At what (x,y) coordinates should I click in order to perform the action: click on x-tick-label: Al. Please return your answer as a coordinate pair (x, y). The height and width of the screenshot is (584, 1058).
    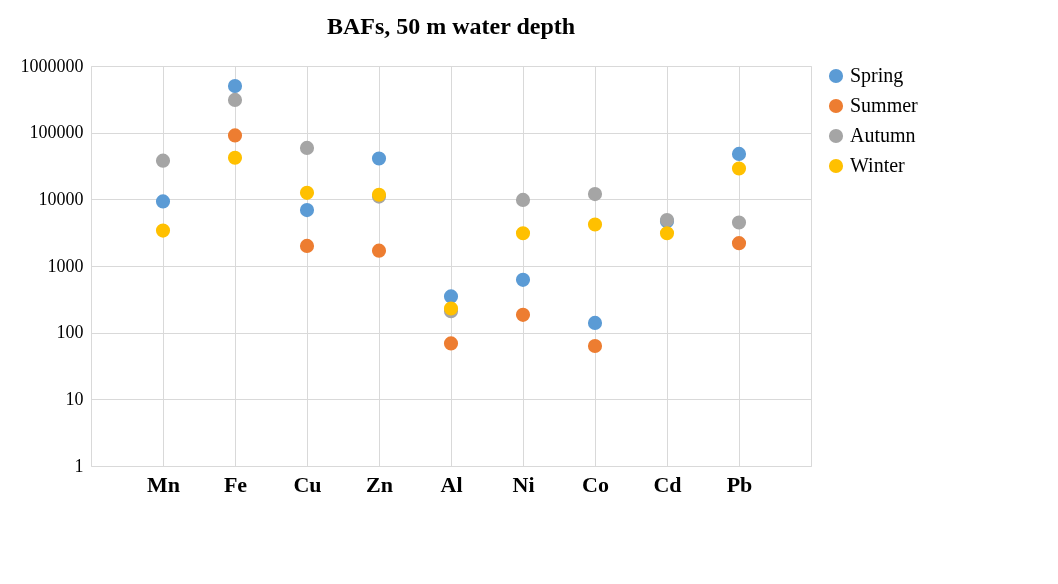
    Looking at the image, I should click on (451, 484).